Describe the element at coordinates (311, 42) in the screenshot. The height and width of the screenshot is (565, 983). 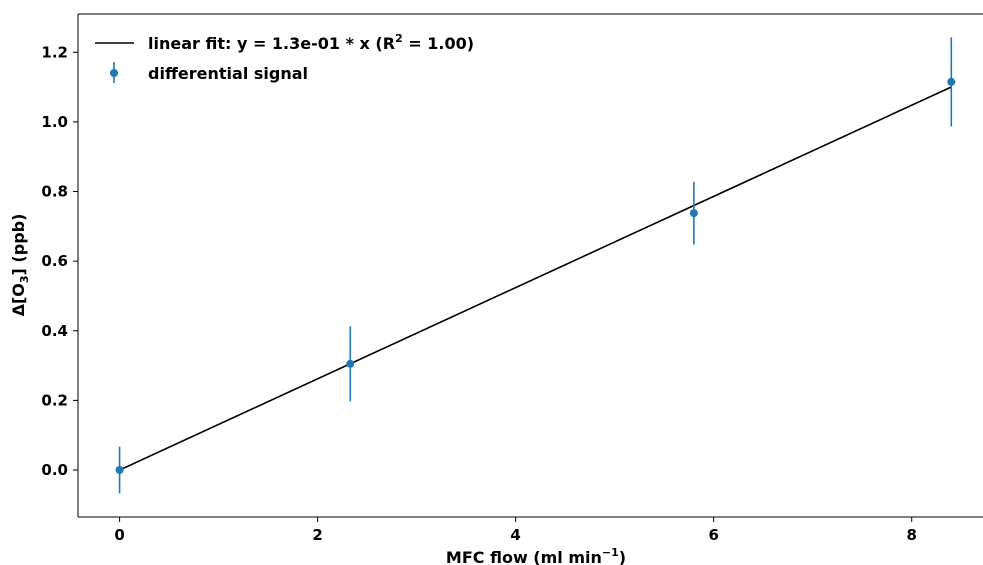
I see `legend-fit-label: linear fit: y = 1.3e-01 * x (R2 = 1.00)` at that location.